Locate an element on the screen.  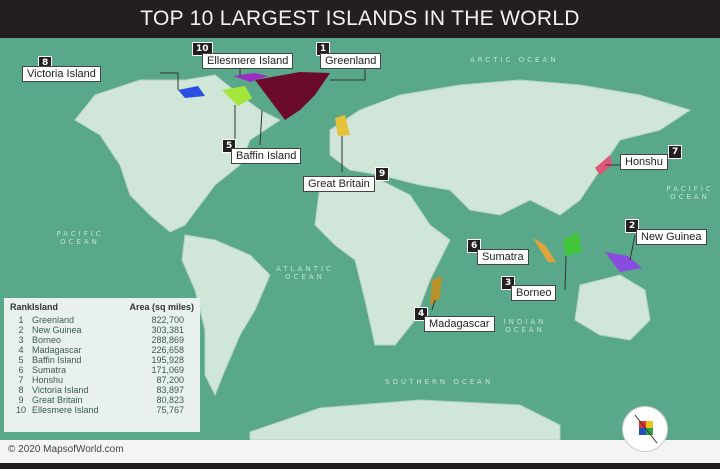
ocean-label: SOUTHERN OCEAN is located at coordinates (439, 382).